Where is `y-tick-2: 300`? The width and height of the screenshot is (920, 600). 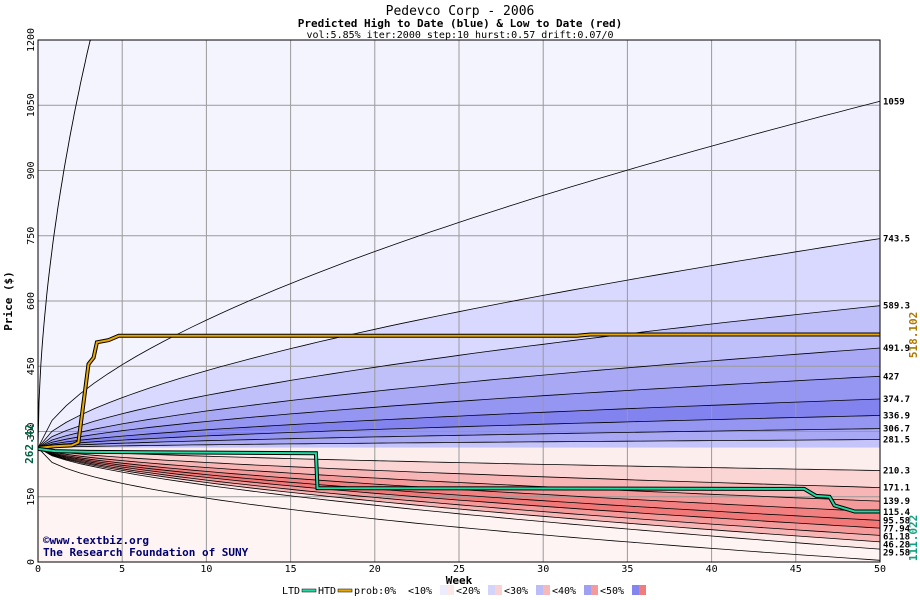 y-tick-2: 300 is located at coordinates (31, 431).